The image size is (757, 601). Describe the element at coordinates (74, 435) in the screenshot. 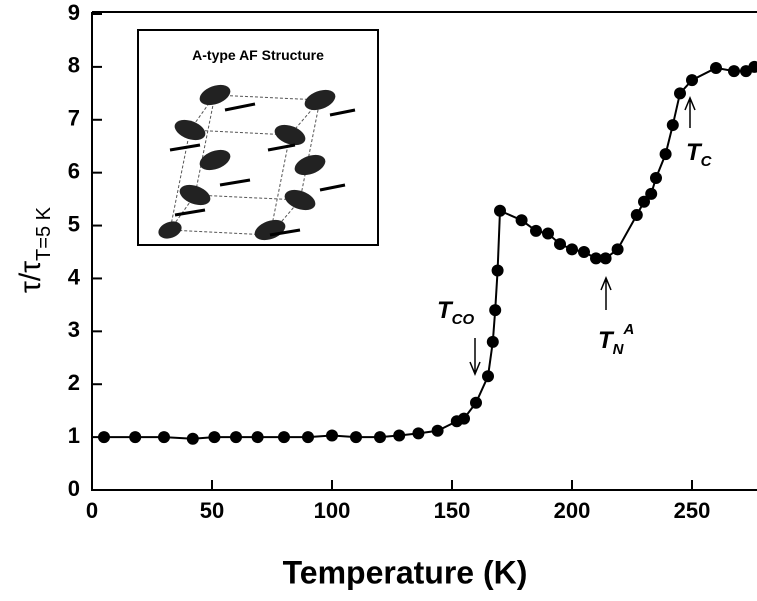

I see `y-tick-label: 1` at that location.